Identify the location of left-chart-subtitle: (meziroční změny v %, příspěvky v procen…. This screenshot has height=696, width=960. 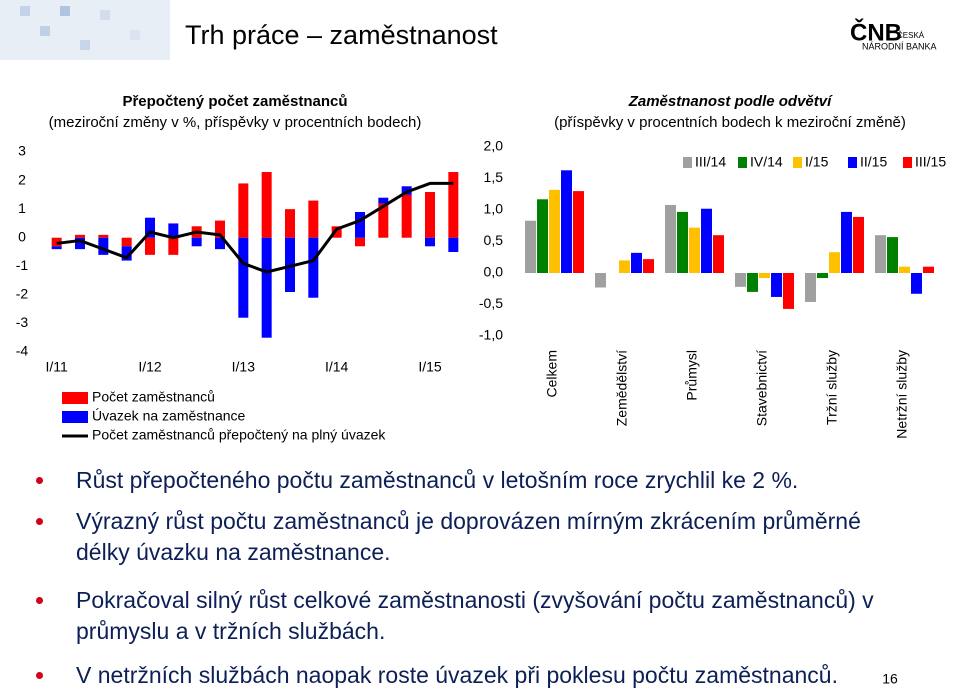
(235, 122).